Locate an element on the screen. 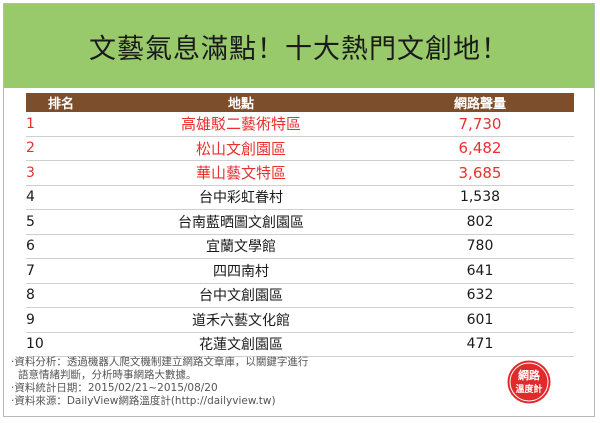 Image resolution: width=600 pixels, height=423 pixels. dailyview-logo: 網路 溫度計 is located at coordinates (529, 382).